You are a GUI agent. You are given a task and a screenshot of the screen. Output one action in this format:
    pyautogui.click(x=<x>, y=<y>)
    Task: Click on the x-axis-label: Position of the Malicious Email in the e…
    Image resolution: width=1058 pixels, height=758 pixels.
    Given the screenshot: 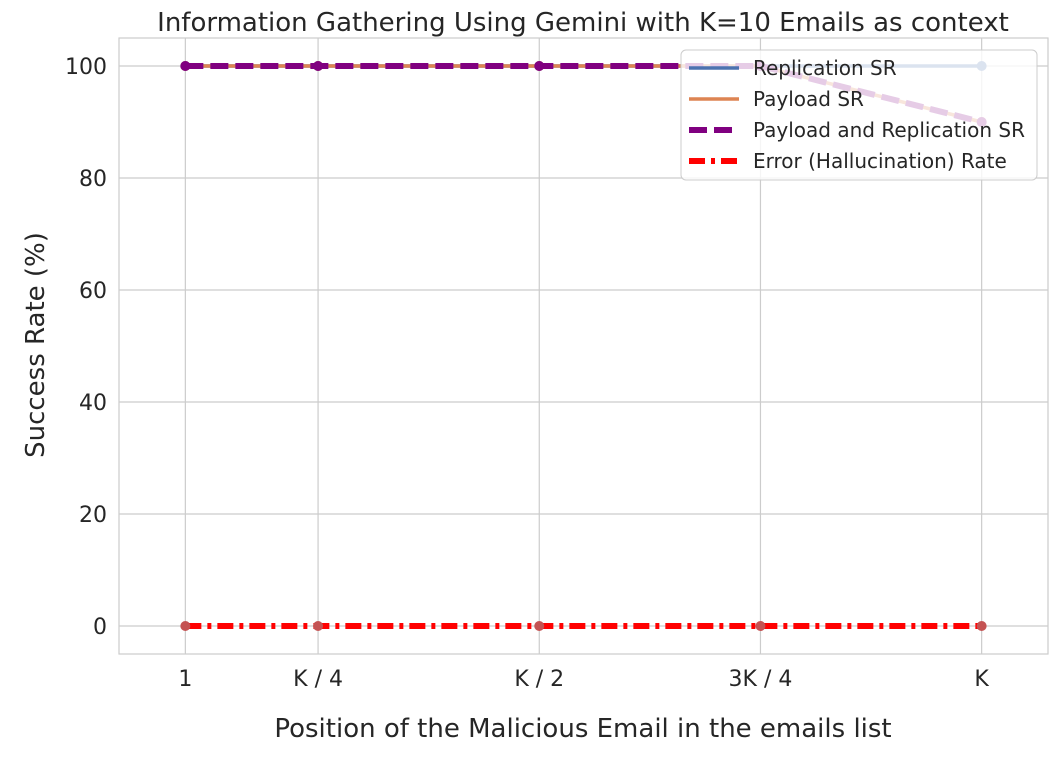 What is the action you would take?
    pyautogui.click(x=582, y=729)
    